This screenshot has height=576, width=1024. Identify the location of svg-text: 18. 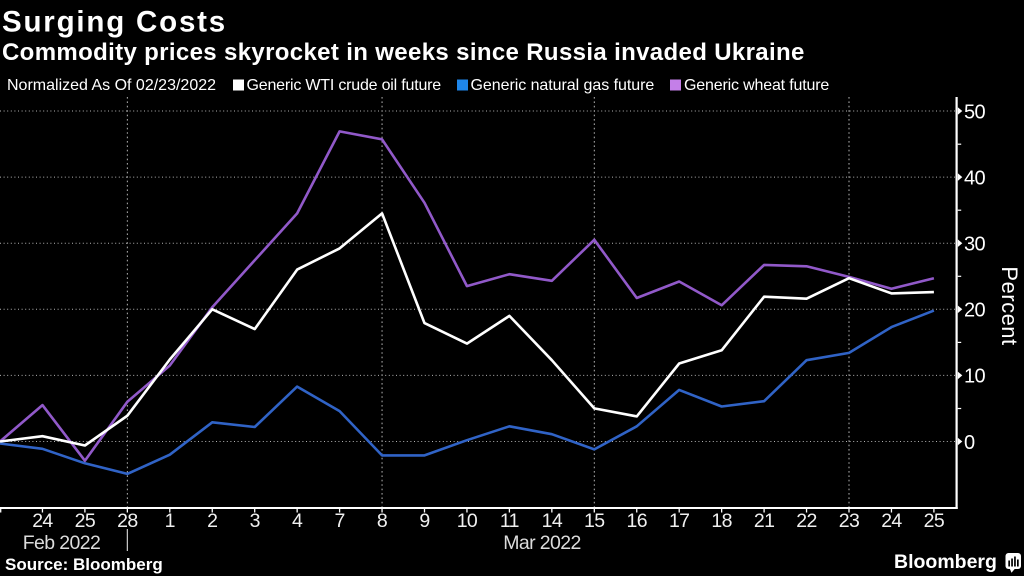
(721, 521).